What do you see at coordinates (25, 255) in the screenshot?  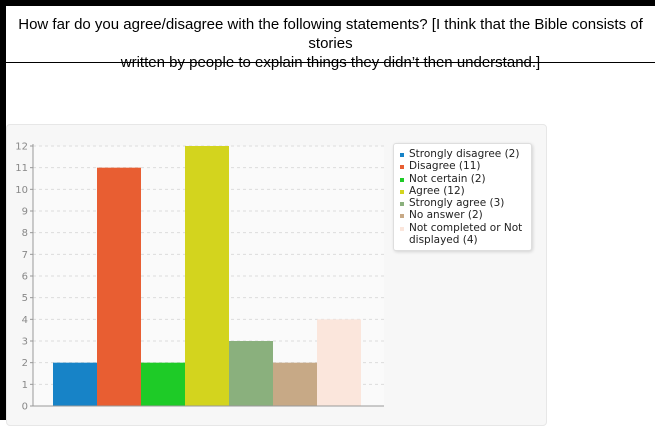 I see `y-tick-label: 7` at bounding box center [25, 255].